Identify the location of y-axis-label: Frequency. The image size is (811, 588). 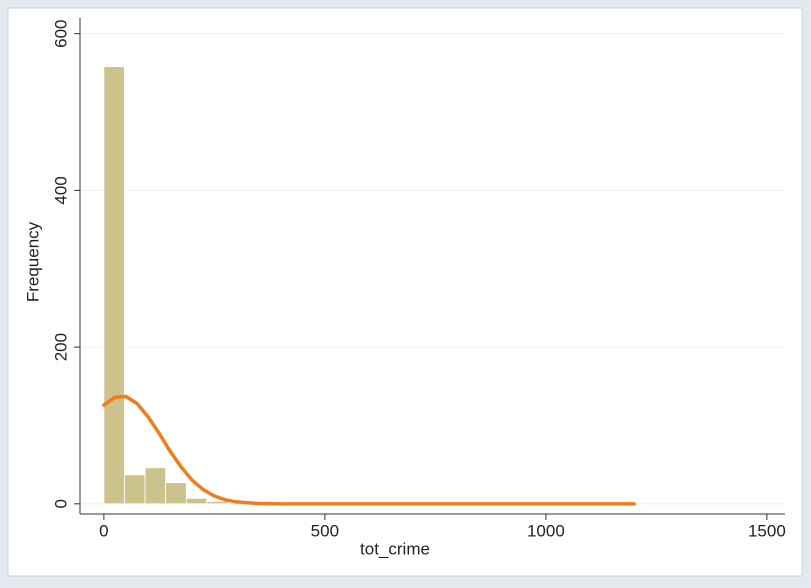
(32, 261).